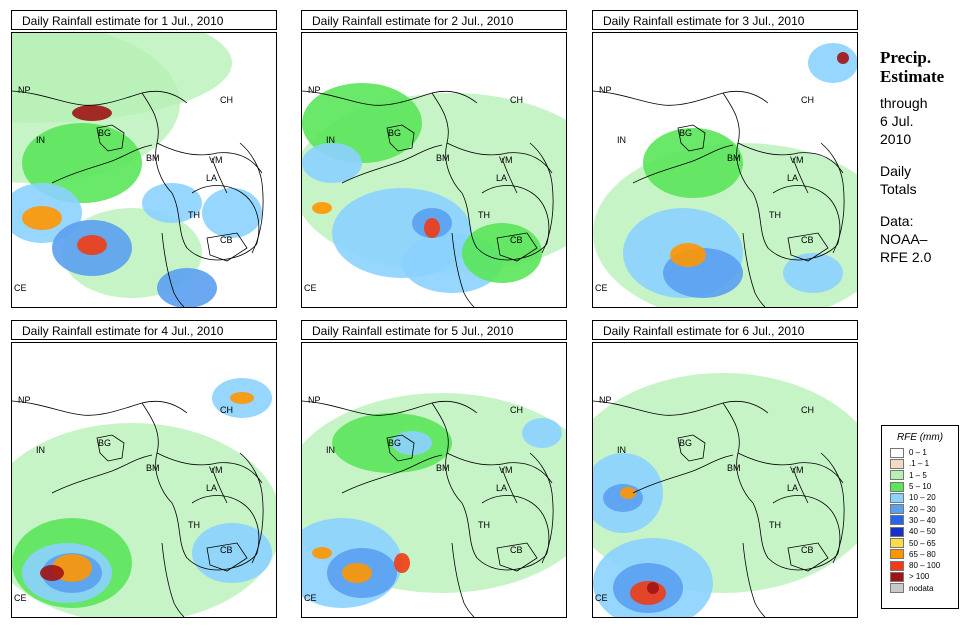 The width and height of the screenshot is (967, 639). I want to click on daily-line: Daily, so click(896, 171).